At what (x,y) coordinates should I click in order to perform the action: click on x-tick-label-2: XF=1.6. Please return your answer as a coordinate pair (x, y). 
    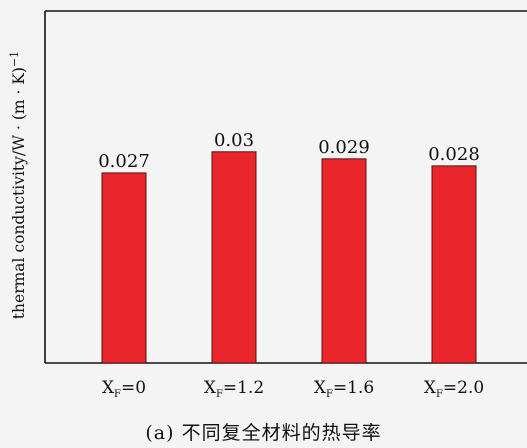
    Looking at the image, I should click on (344, 389).